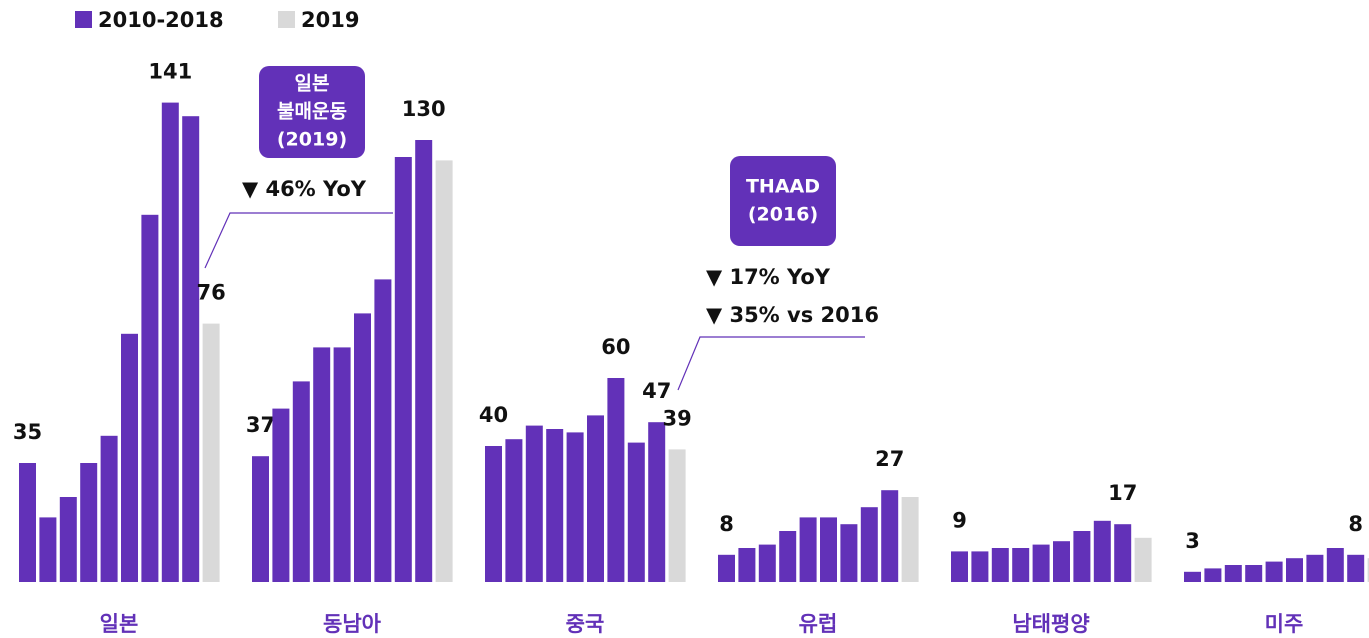 Image resolution: width=1369 pixels, height=638 pixels. What do you see at coordinates (768, 277) in the screenshot?
I see `annotation-note: ▼ 17% YoY` at bounding box center [768, 277].